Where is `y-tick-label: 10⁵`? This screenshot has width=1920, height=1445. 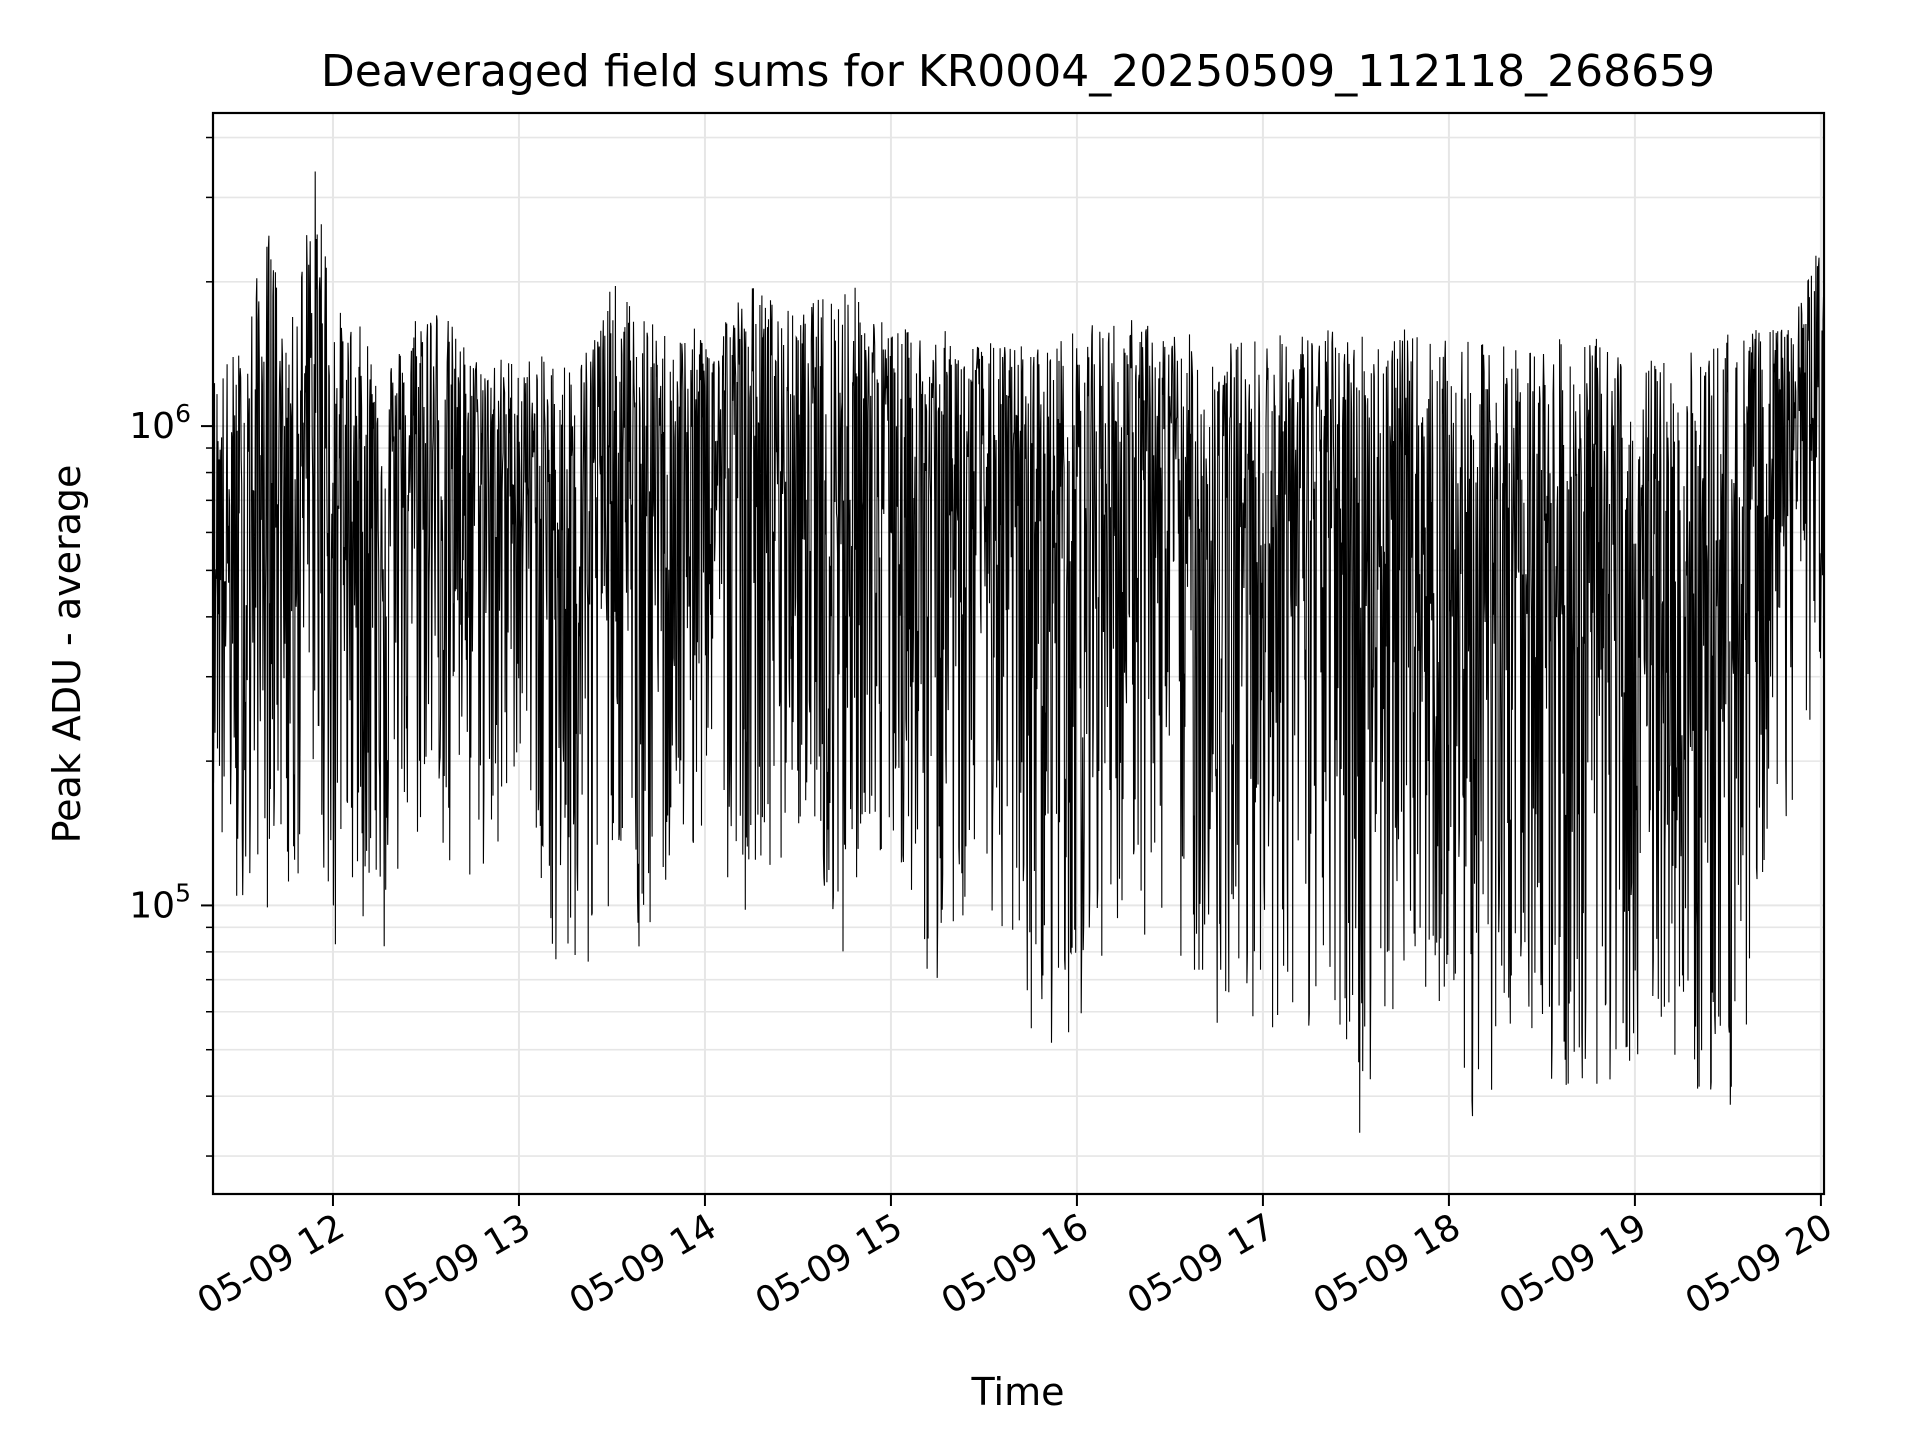 y-tick-label: 10⁵ is located at coordinates (160, 902).